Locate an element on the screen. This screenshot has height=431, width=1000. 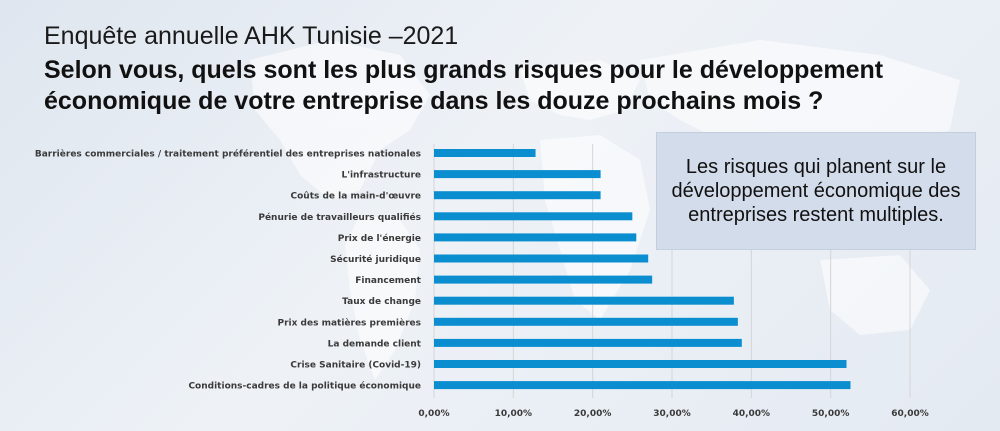
x-tick-label: 10,00% is located at coordinates (514, 414).